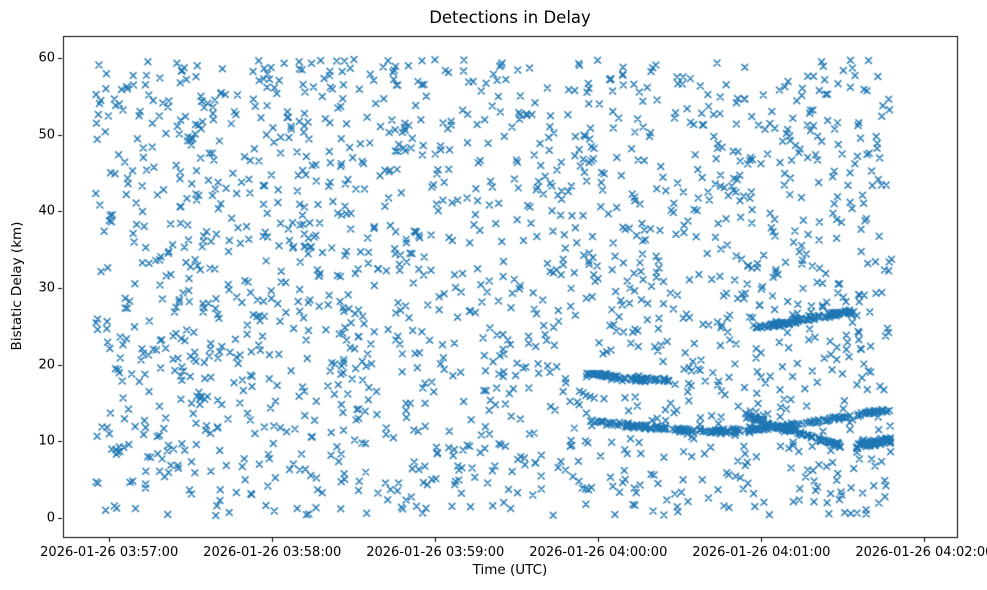 The width and height of the screenshot is (987, 590). I want to click on x-tick-label: 2026-01-26 04:01:00, so click(761, 552).